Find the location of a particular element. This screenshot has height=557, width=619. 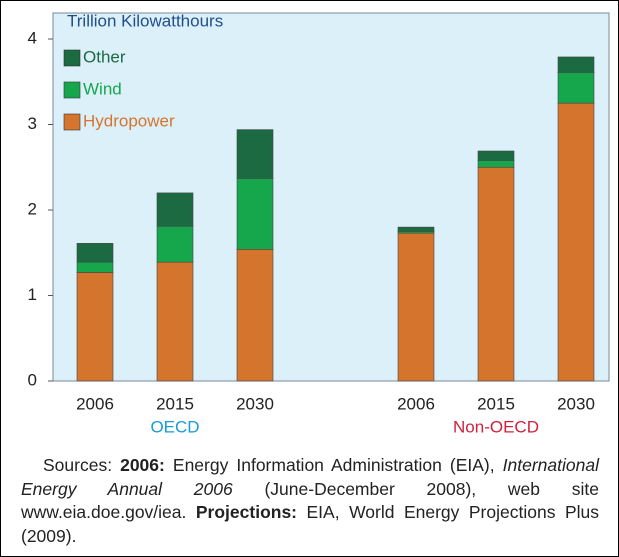

caption-text: International Energy Annual 2006 is located at coordinates (310, 477).